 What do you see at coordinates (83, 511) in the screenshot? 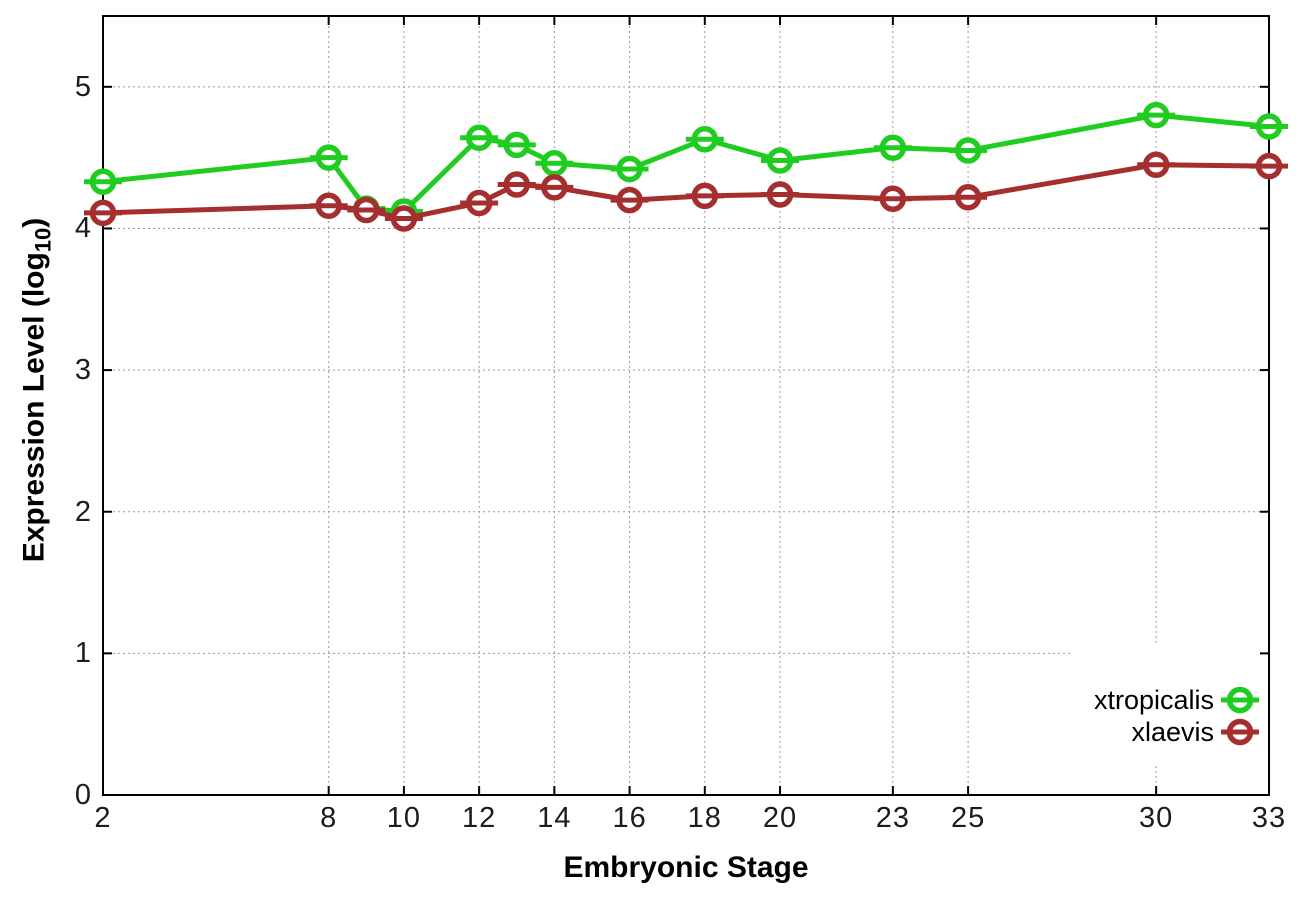
I see `y-tick-label: 2` at bounding box center [83, 511].